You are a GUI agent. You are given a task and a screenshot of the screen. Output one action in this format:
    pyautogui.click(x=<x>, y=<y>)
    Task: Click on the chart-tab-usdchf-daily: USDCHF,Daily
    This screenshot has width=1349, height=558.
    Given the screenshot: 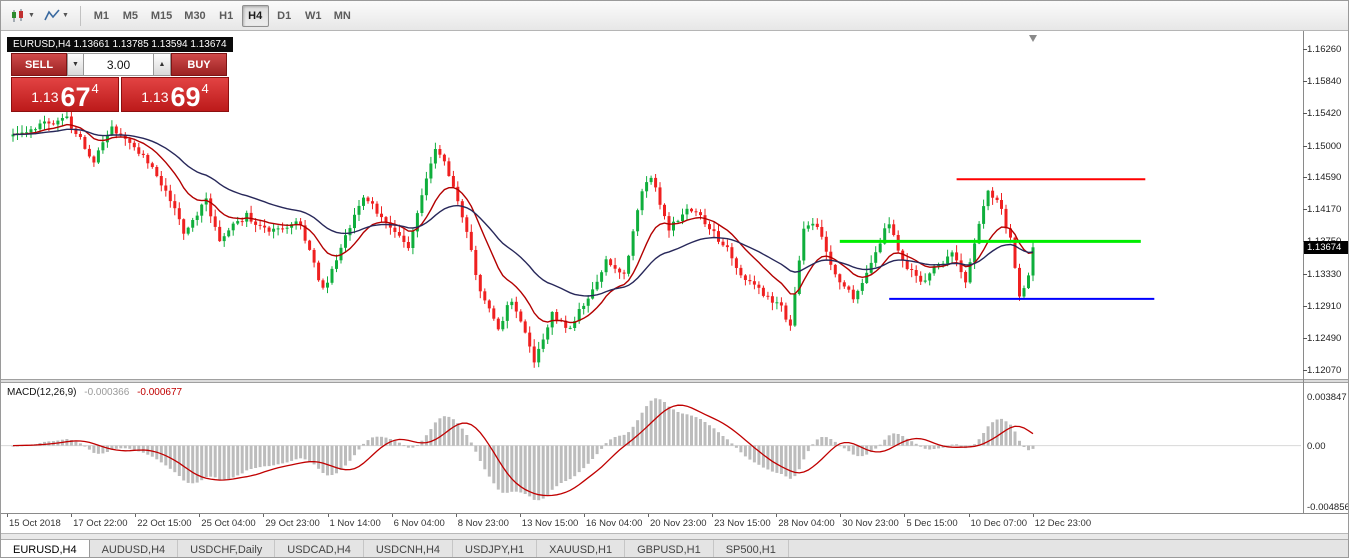 What is the action you would take?
    pyautogui.click(x=227, y=548)
    